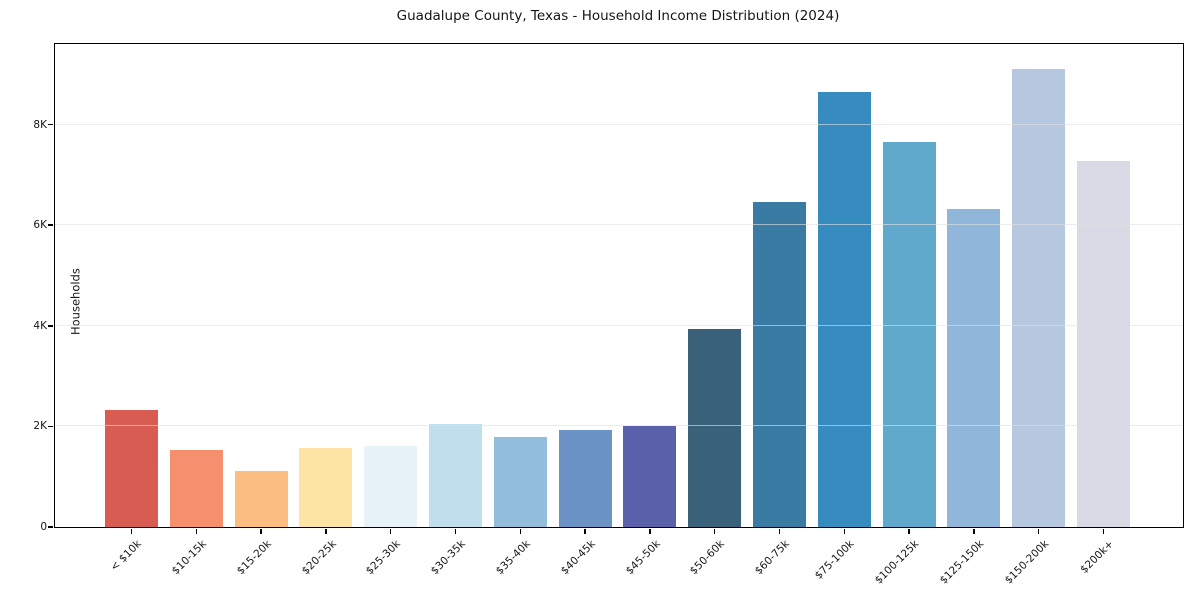 This screenshot has width=1189, height=590. Describe the element at coordinates (40, 325) in the screenshot. I see `y-tick-label: 4K` at that location.